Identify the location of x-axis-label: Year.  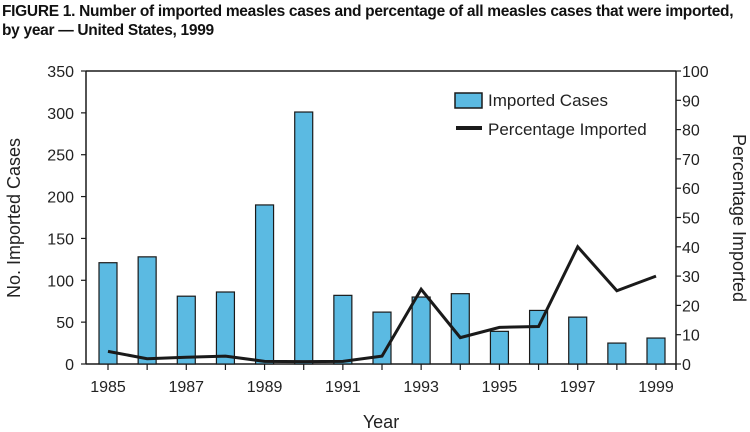
(381, 422).